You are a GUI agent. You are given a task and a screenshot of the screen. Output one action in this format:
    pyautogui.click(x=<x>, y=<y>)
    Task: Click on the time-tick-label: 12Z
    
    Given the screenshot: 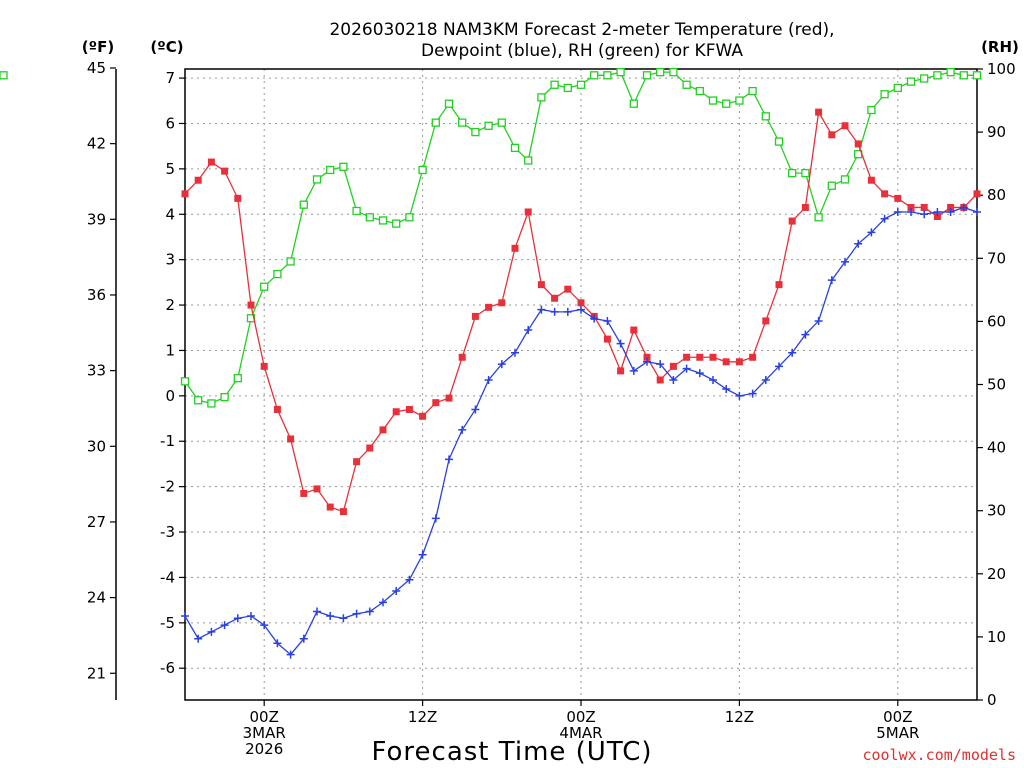 What is the action you would take?
    pyautogui.click(x=422, y=717)
    